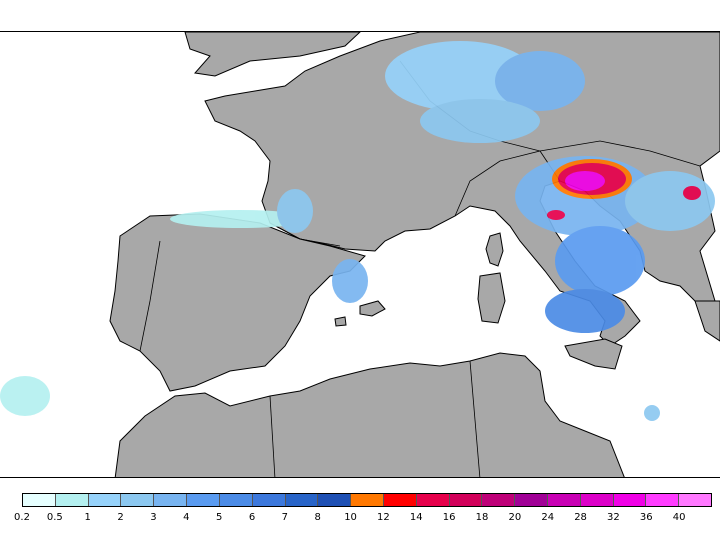 This screenshot has height=540, width=720. What do you see at coordinates (252, 517) in the screenshot?
I see `legend-tick-label: 6` at bounding box center [252, 517].